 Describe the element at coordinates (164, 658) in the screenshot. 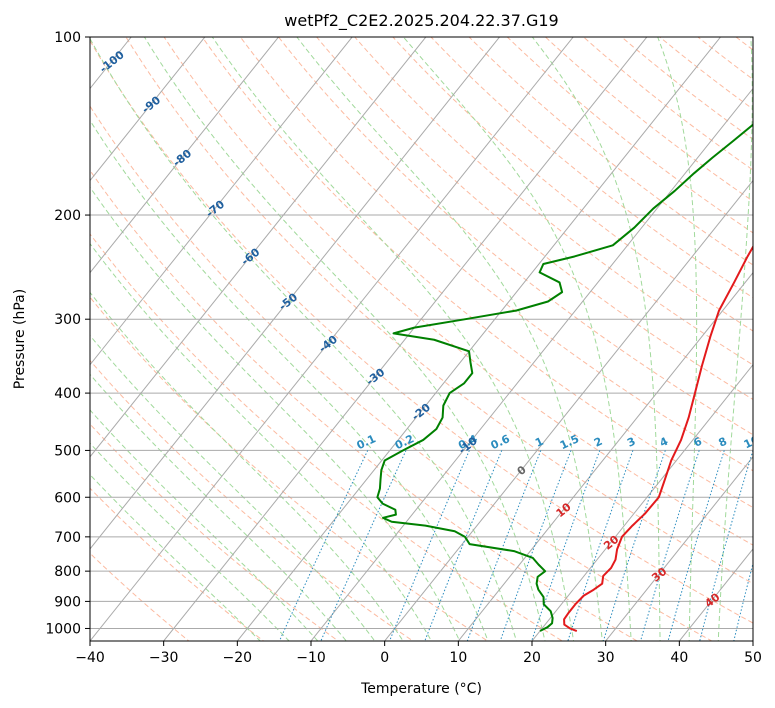

I see `x-tick-label: −30` at that location.